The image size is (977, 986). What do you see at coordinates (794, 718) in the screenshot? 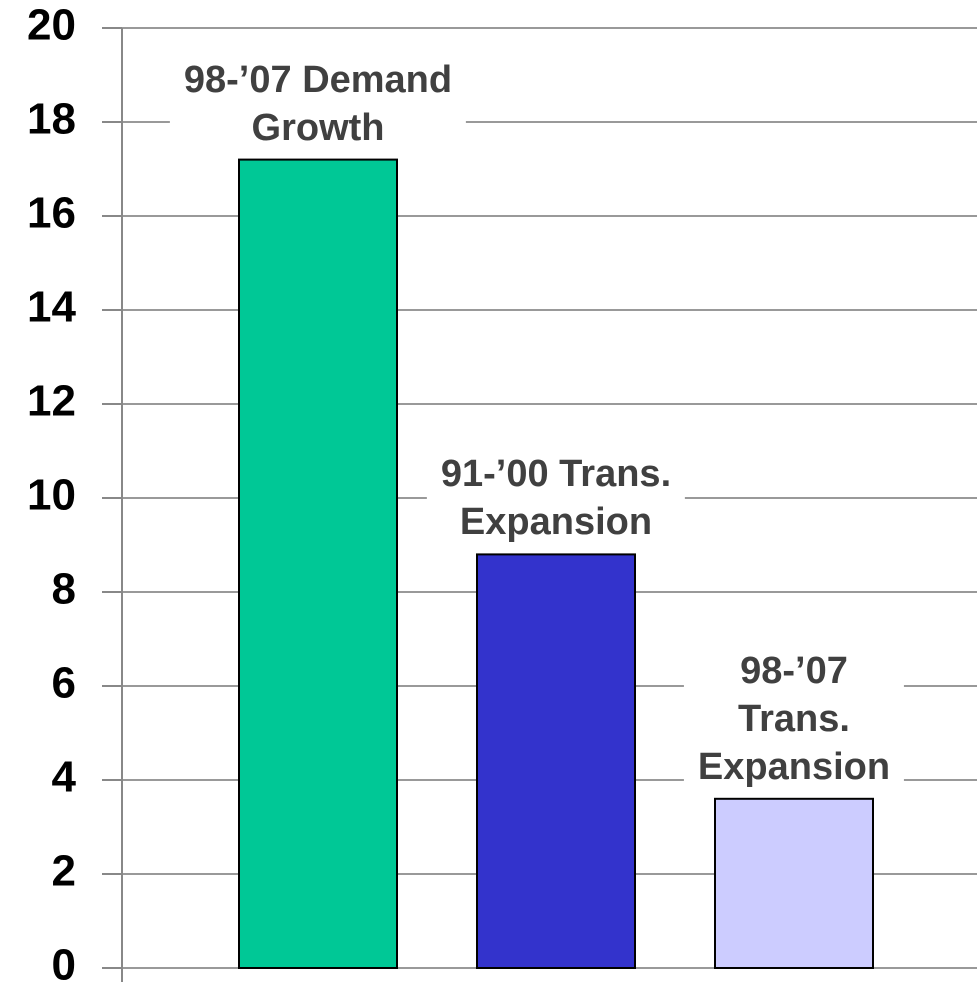
I see `category-label: 98-’07 Trans. Expansion` at bounding box center [794, 718].